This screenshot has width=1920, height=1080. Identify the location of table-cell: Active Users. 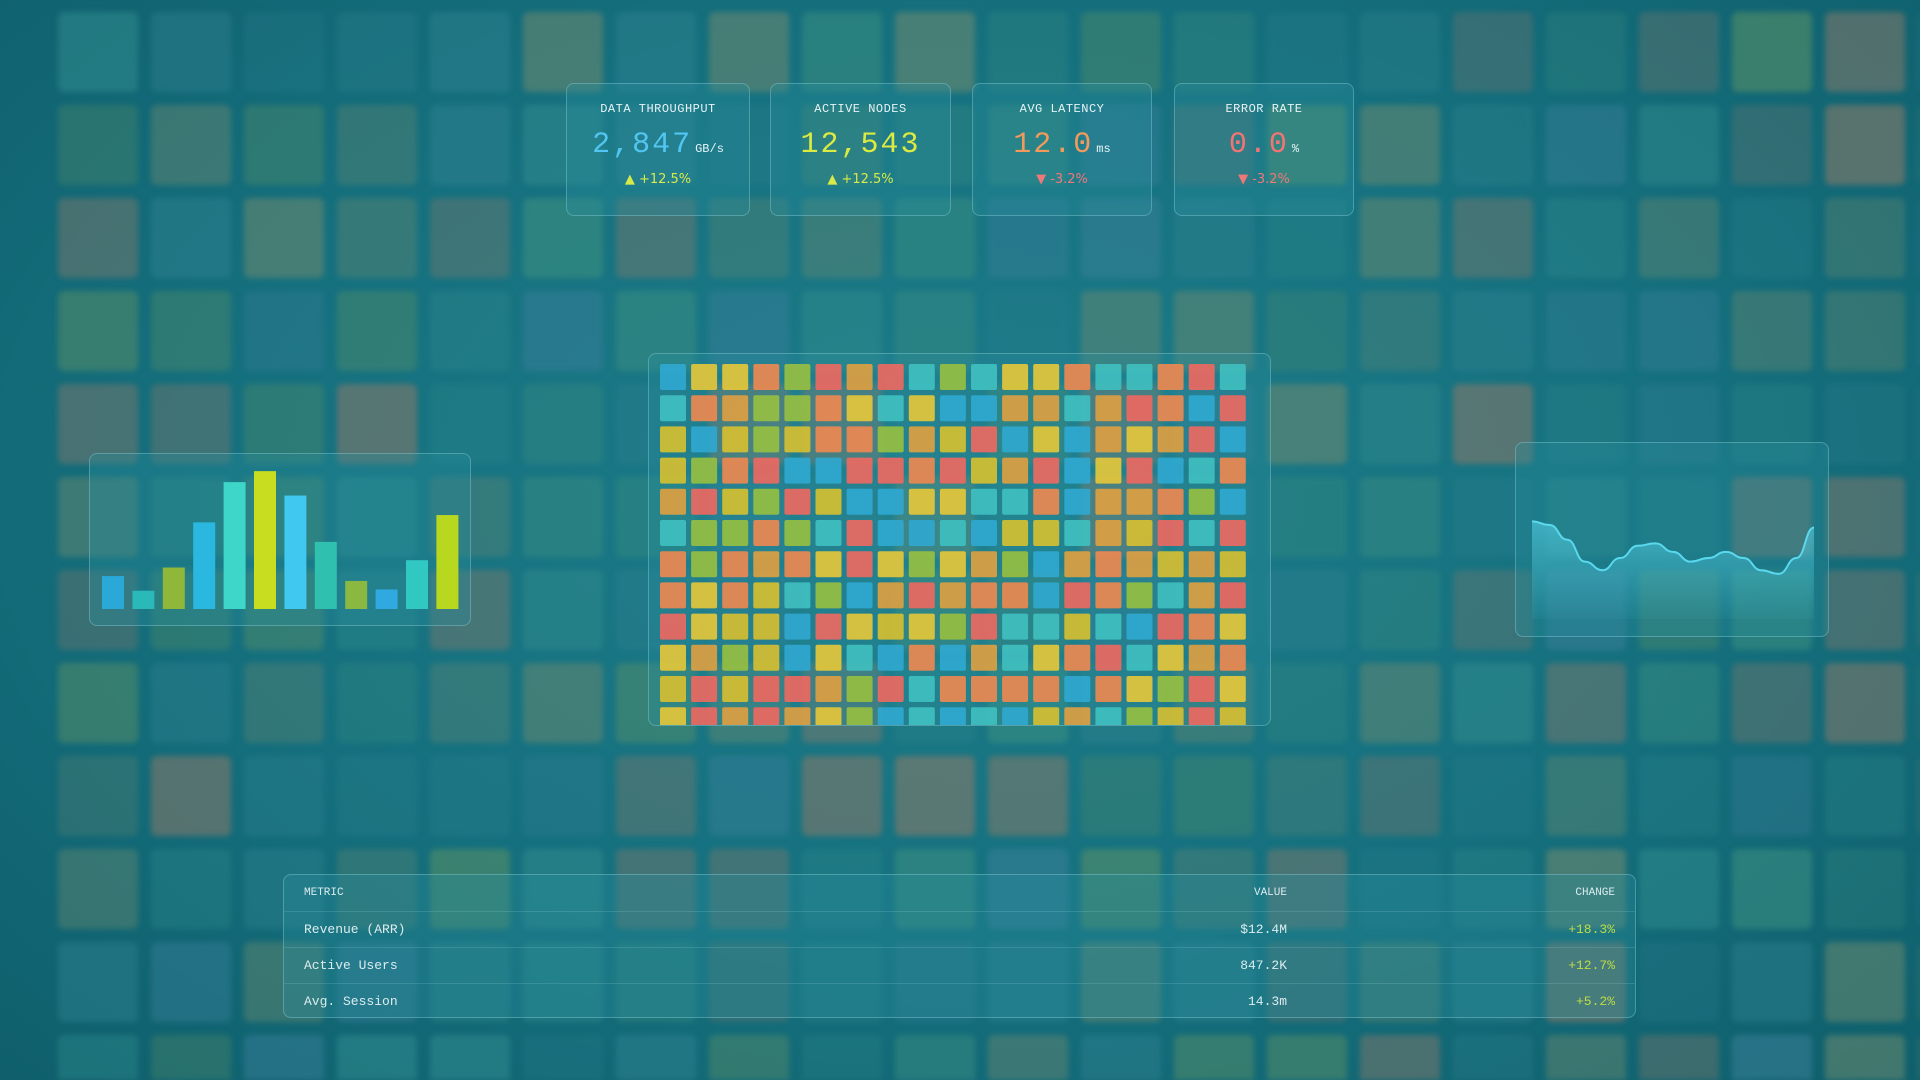
(351, 965).